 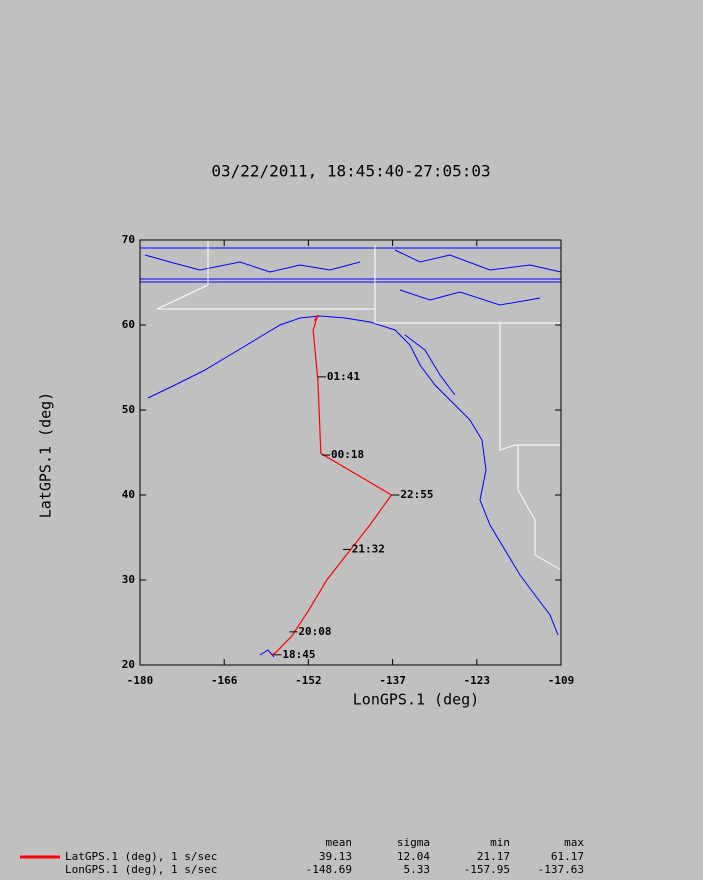 I want to click on x-tick-label: -109, so click(x=561, y=680).